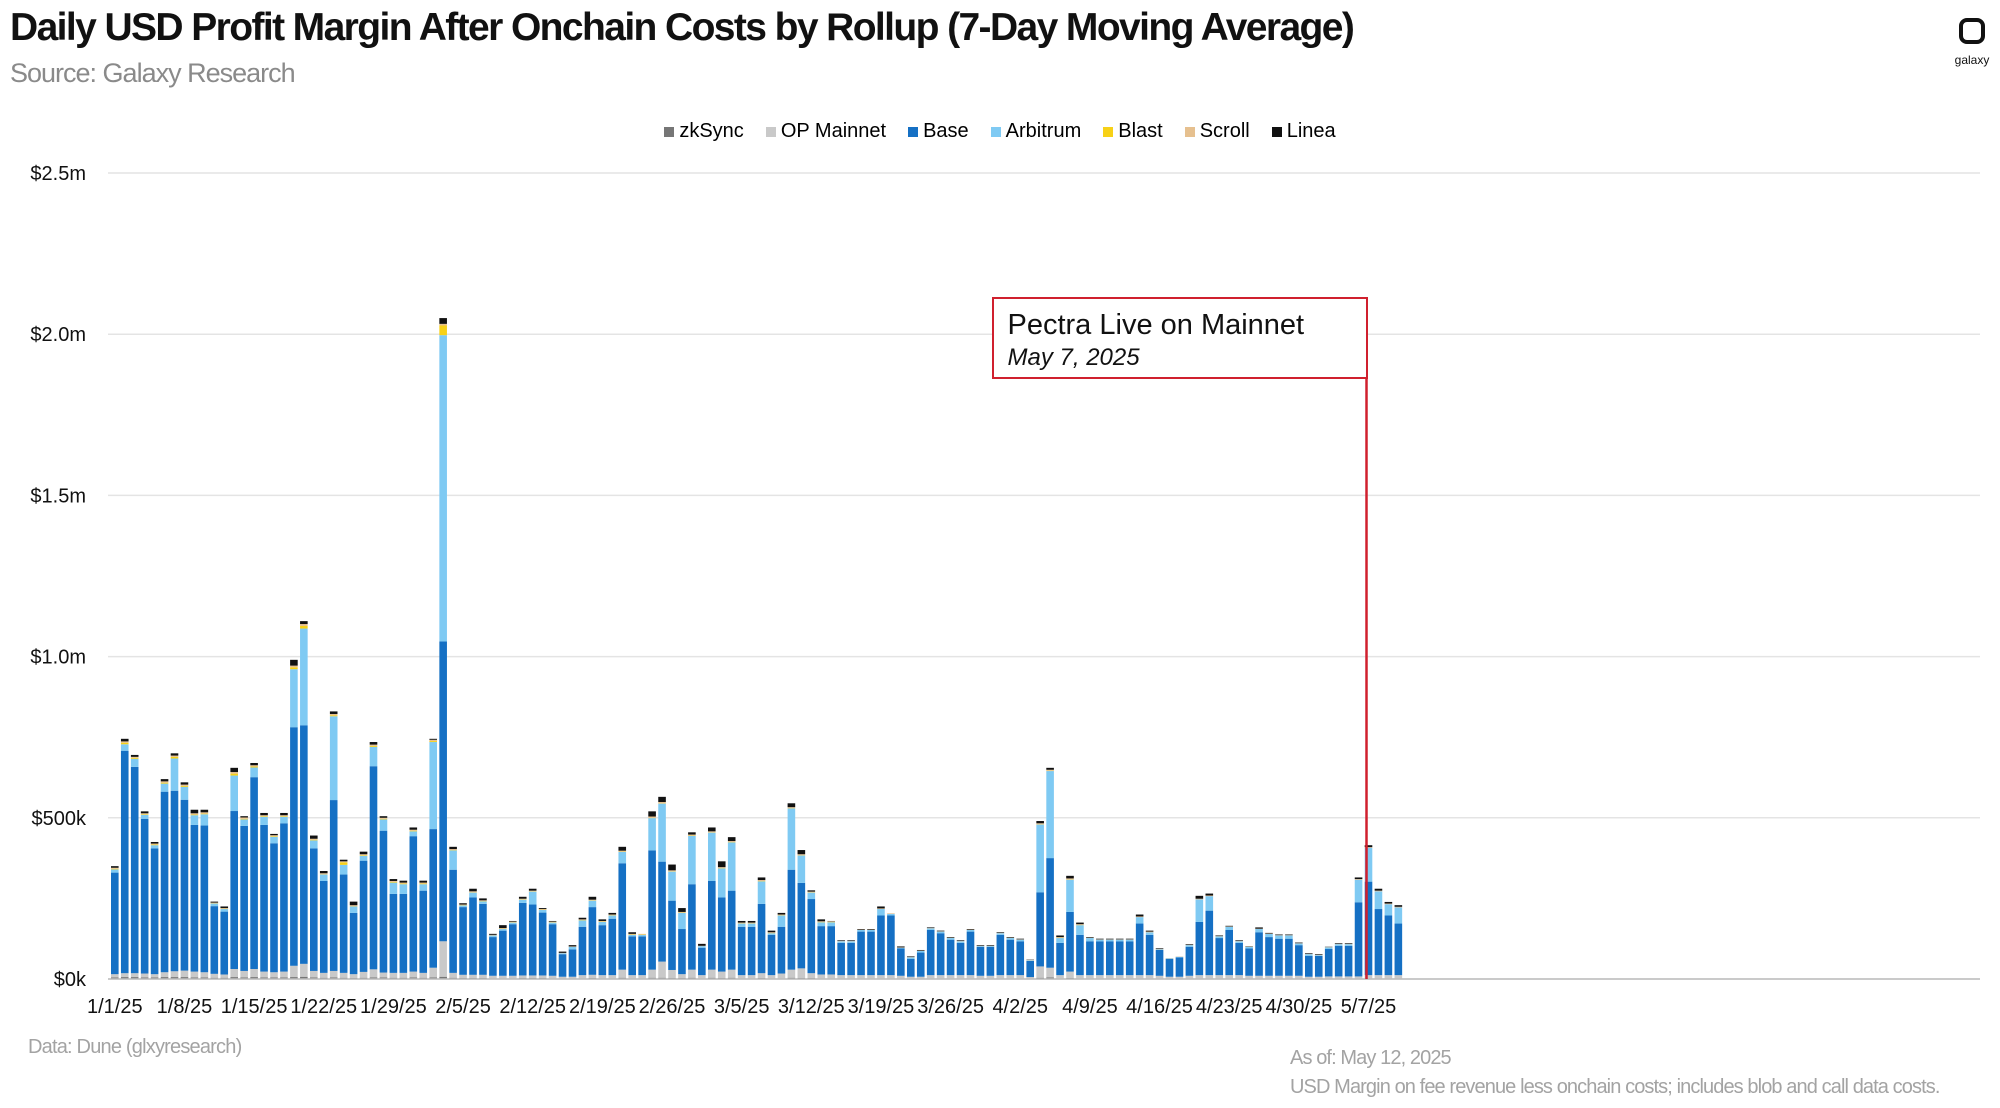 The height and width of the screenshot is (1108, 2000). I want to click on y-tick-label: $500k, so click(59, 819).